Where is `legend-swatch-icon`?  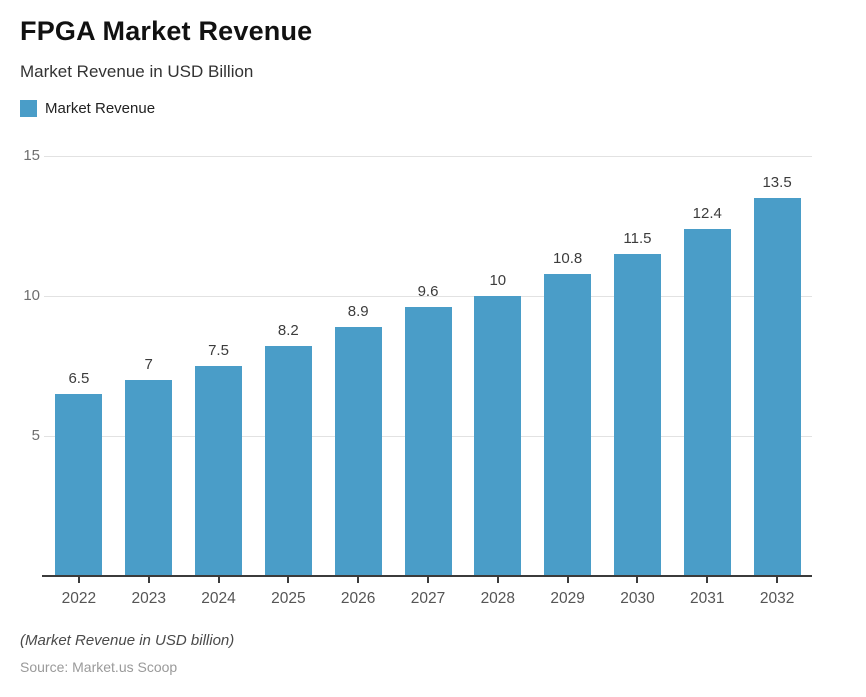 legend-swatch-icon is located at coordinates (28, 108).